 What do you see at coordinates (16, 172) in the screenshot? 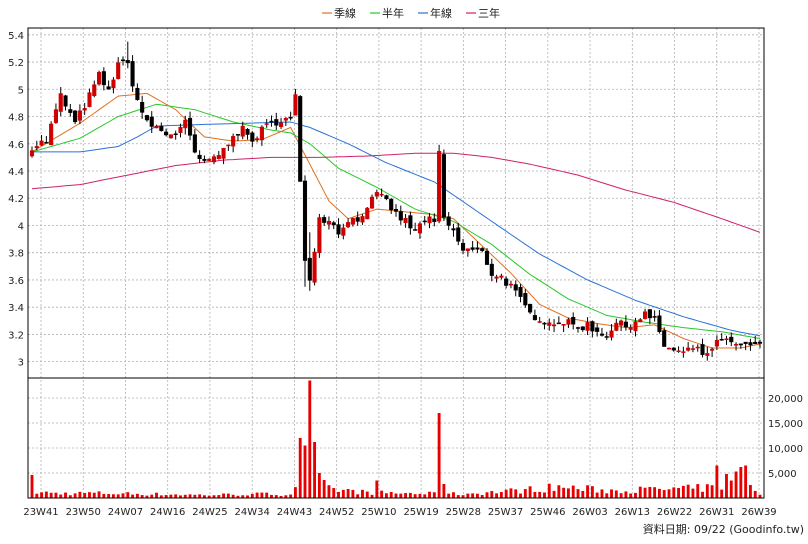
I see `price-tick-label: 4.4` at bounding box center [16, 172].